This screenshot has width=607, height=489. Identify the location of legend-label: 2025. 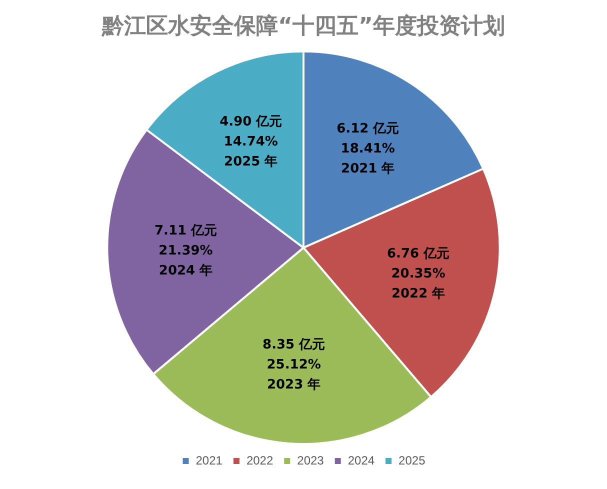
(412, 460).